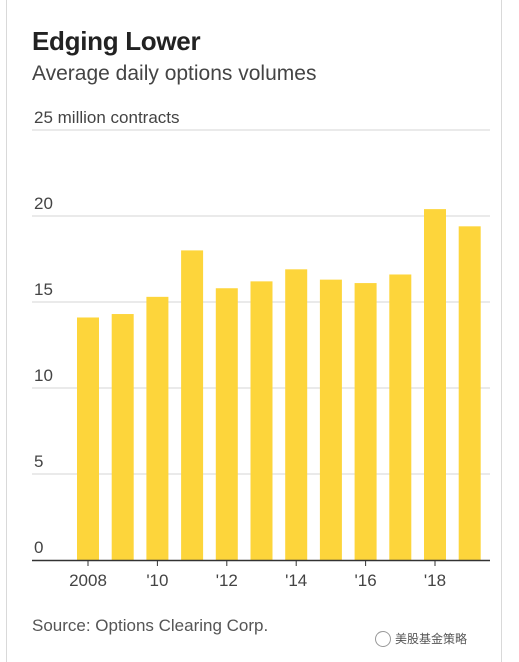  What do you see at coordinates (366, 580) in the screenshot?
I see `x-tick-label: '16` at bounding box center [366, 580].